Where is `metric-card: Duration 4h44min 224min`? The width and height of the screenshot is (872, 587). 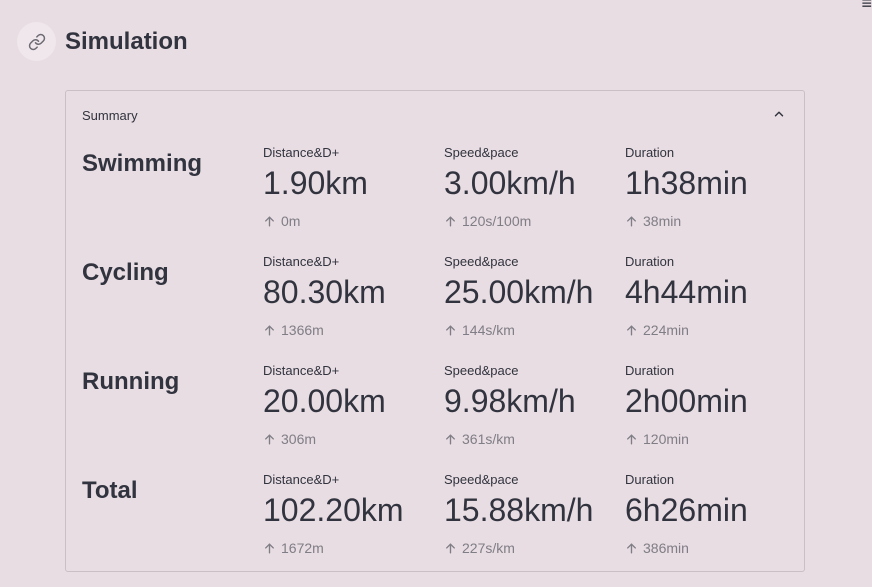
metric-card: Duration 4h44min 224min is located at coordinates (686, 297).